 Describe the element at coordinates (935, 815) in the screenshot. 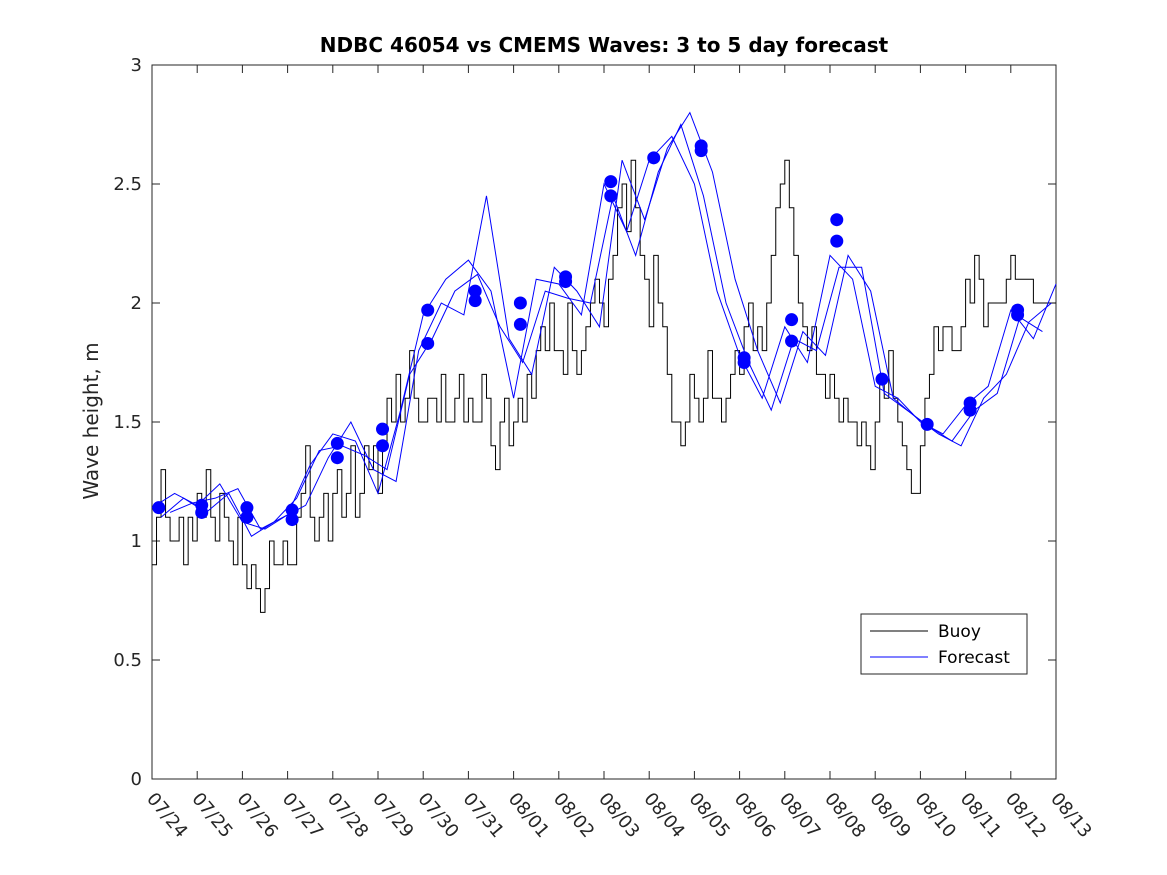

I see `x-tick-label: 08/10` at that location.